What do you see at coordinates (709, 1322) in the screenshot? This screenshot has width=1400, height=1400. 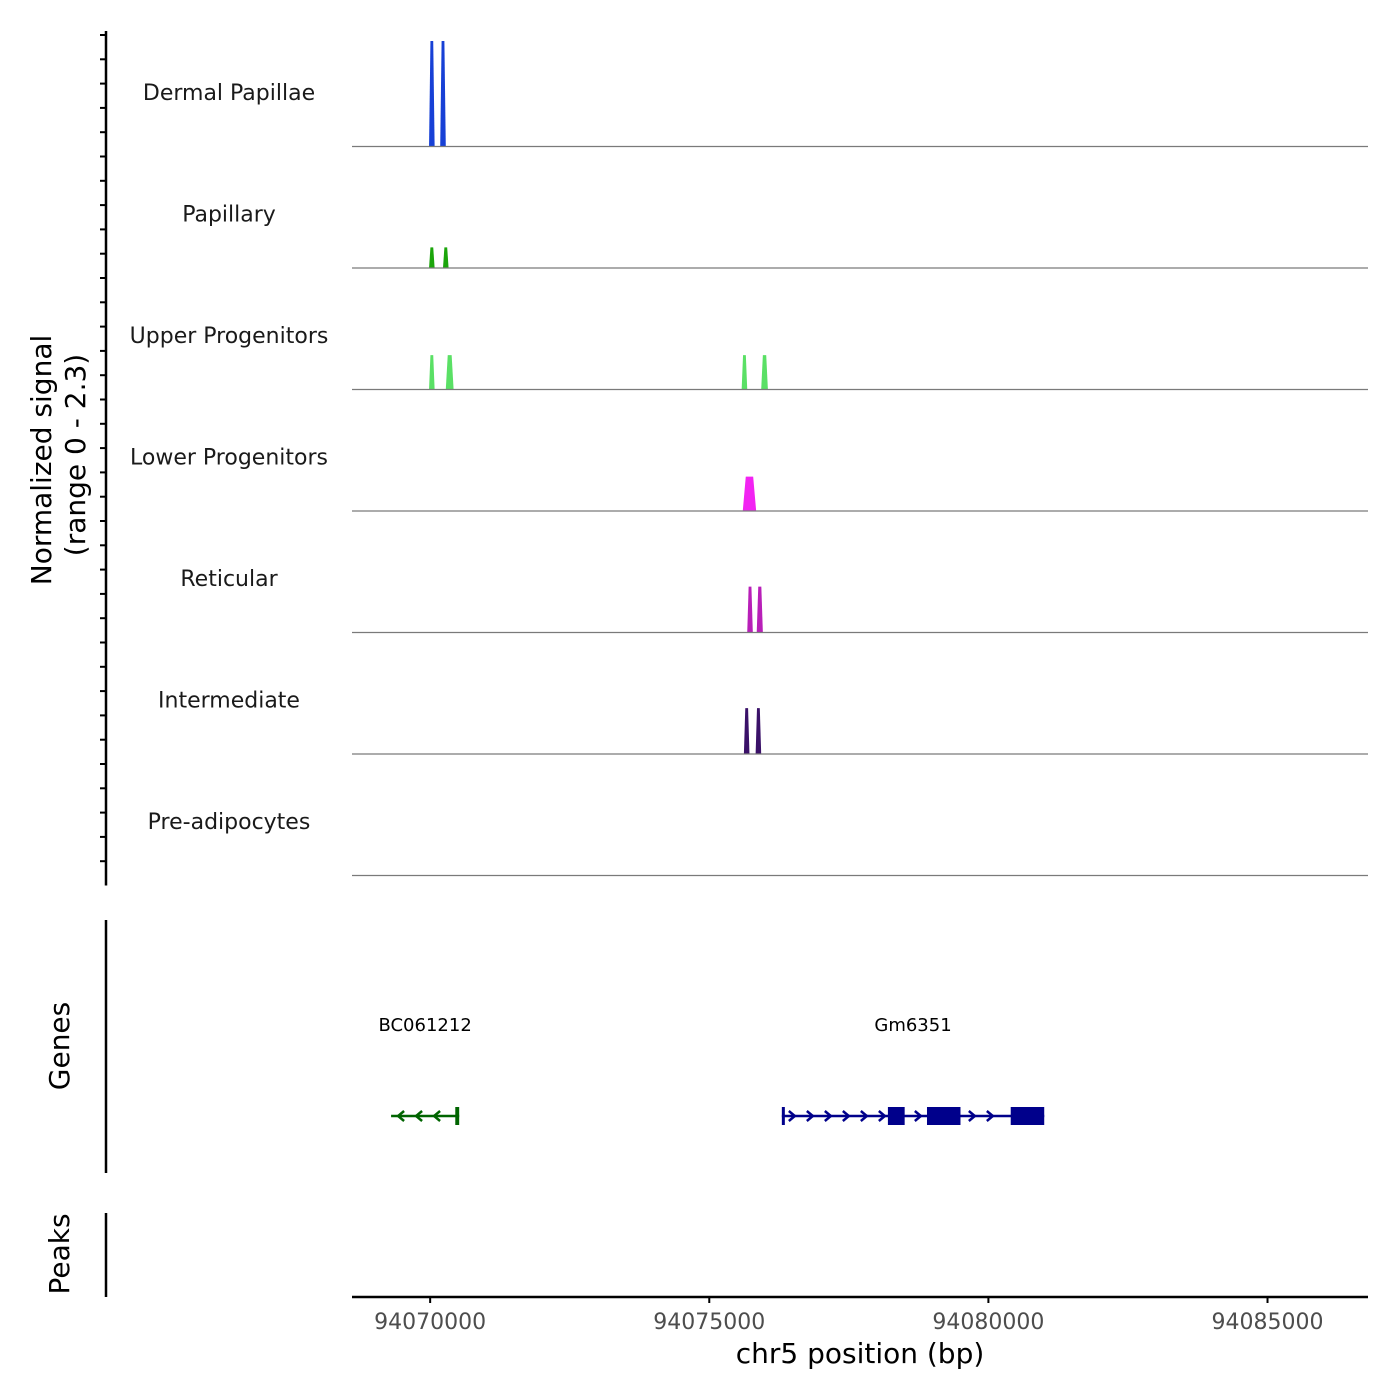 I see `x-tick-label: 94075000` at bounding box center [709, 1322].